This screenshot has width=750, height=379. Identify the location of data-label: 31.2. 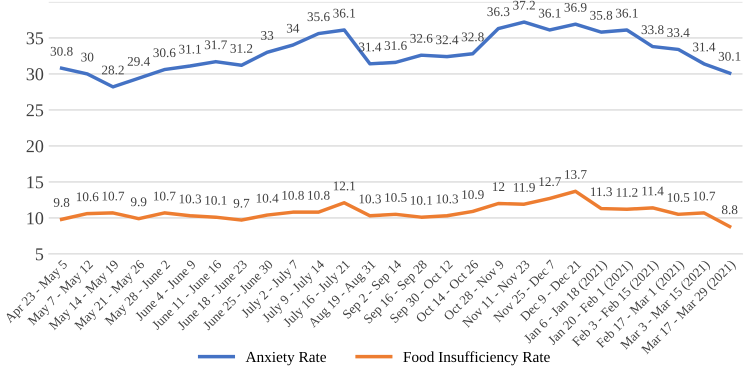
(241, 48).